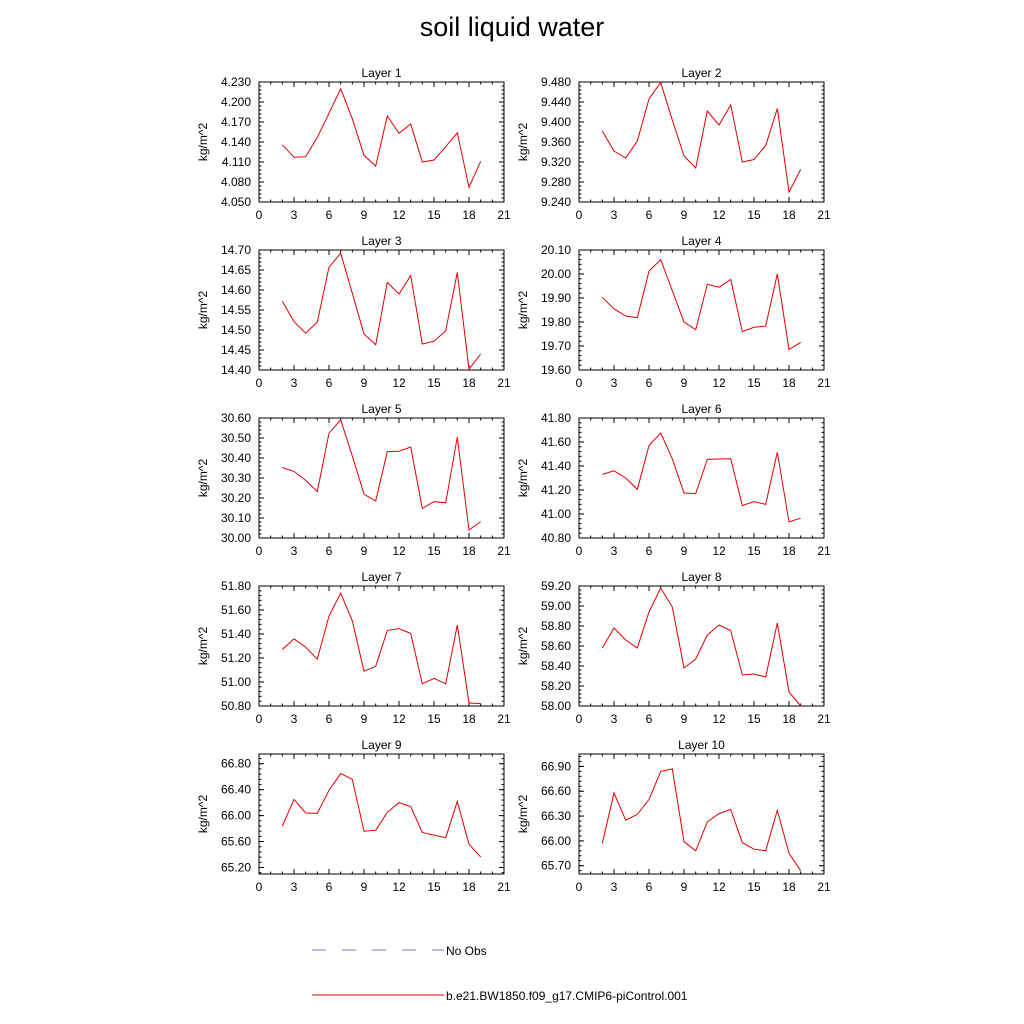 The width and height of the screenshot is (1024, 1024). Describe the element at coordinates (236, 290) in the screenshot. I see `y-tick-label: 14.60` at that location.